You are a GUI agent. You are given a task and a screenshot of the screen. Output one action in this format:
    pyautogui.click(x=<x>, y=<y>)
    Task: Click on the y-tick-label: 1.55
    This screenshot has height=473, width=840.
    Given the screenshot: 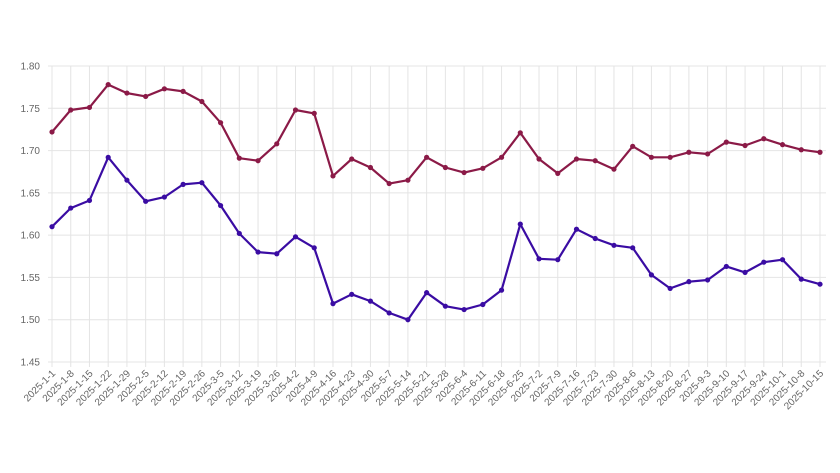 What is the action you would take?
    pyautogui.click(x=31, y=278)
    